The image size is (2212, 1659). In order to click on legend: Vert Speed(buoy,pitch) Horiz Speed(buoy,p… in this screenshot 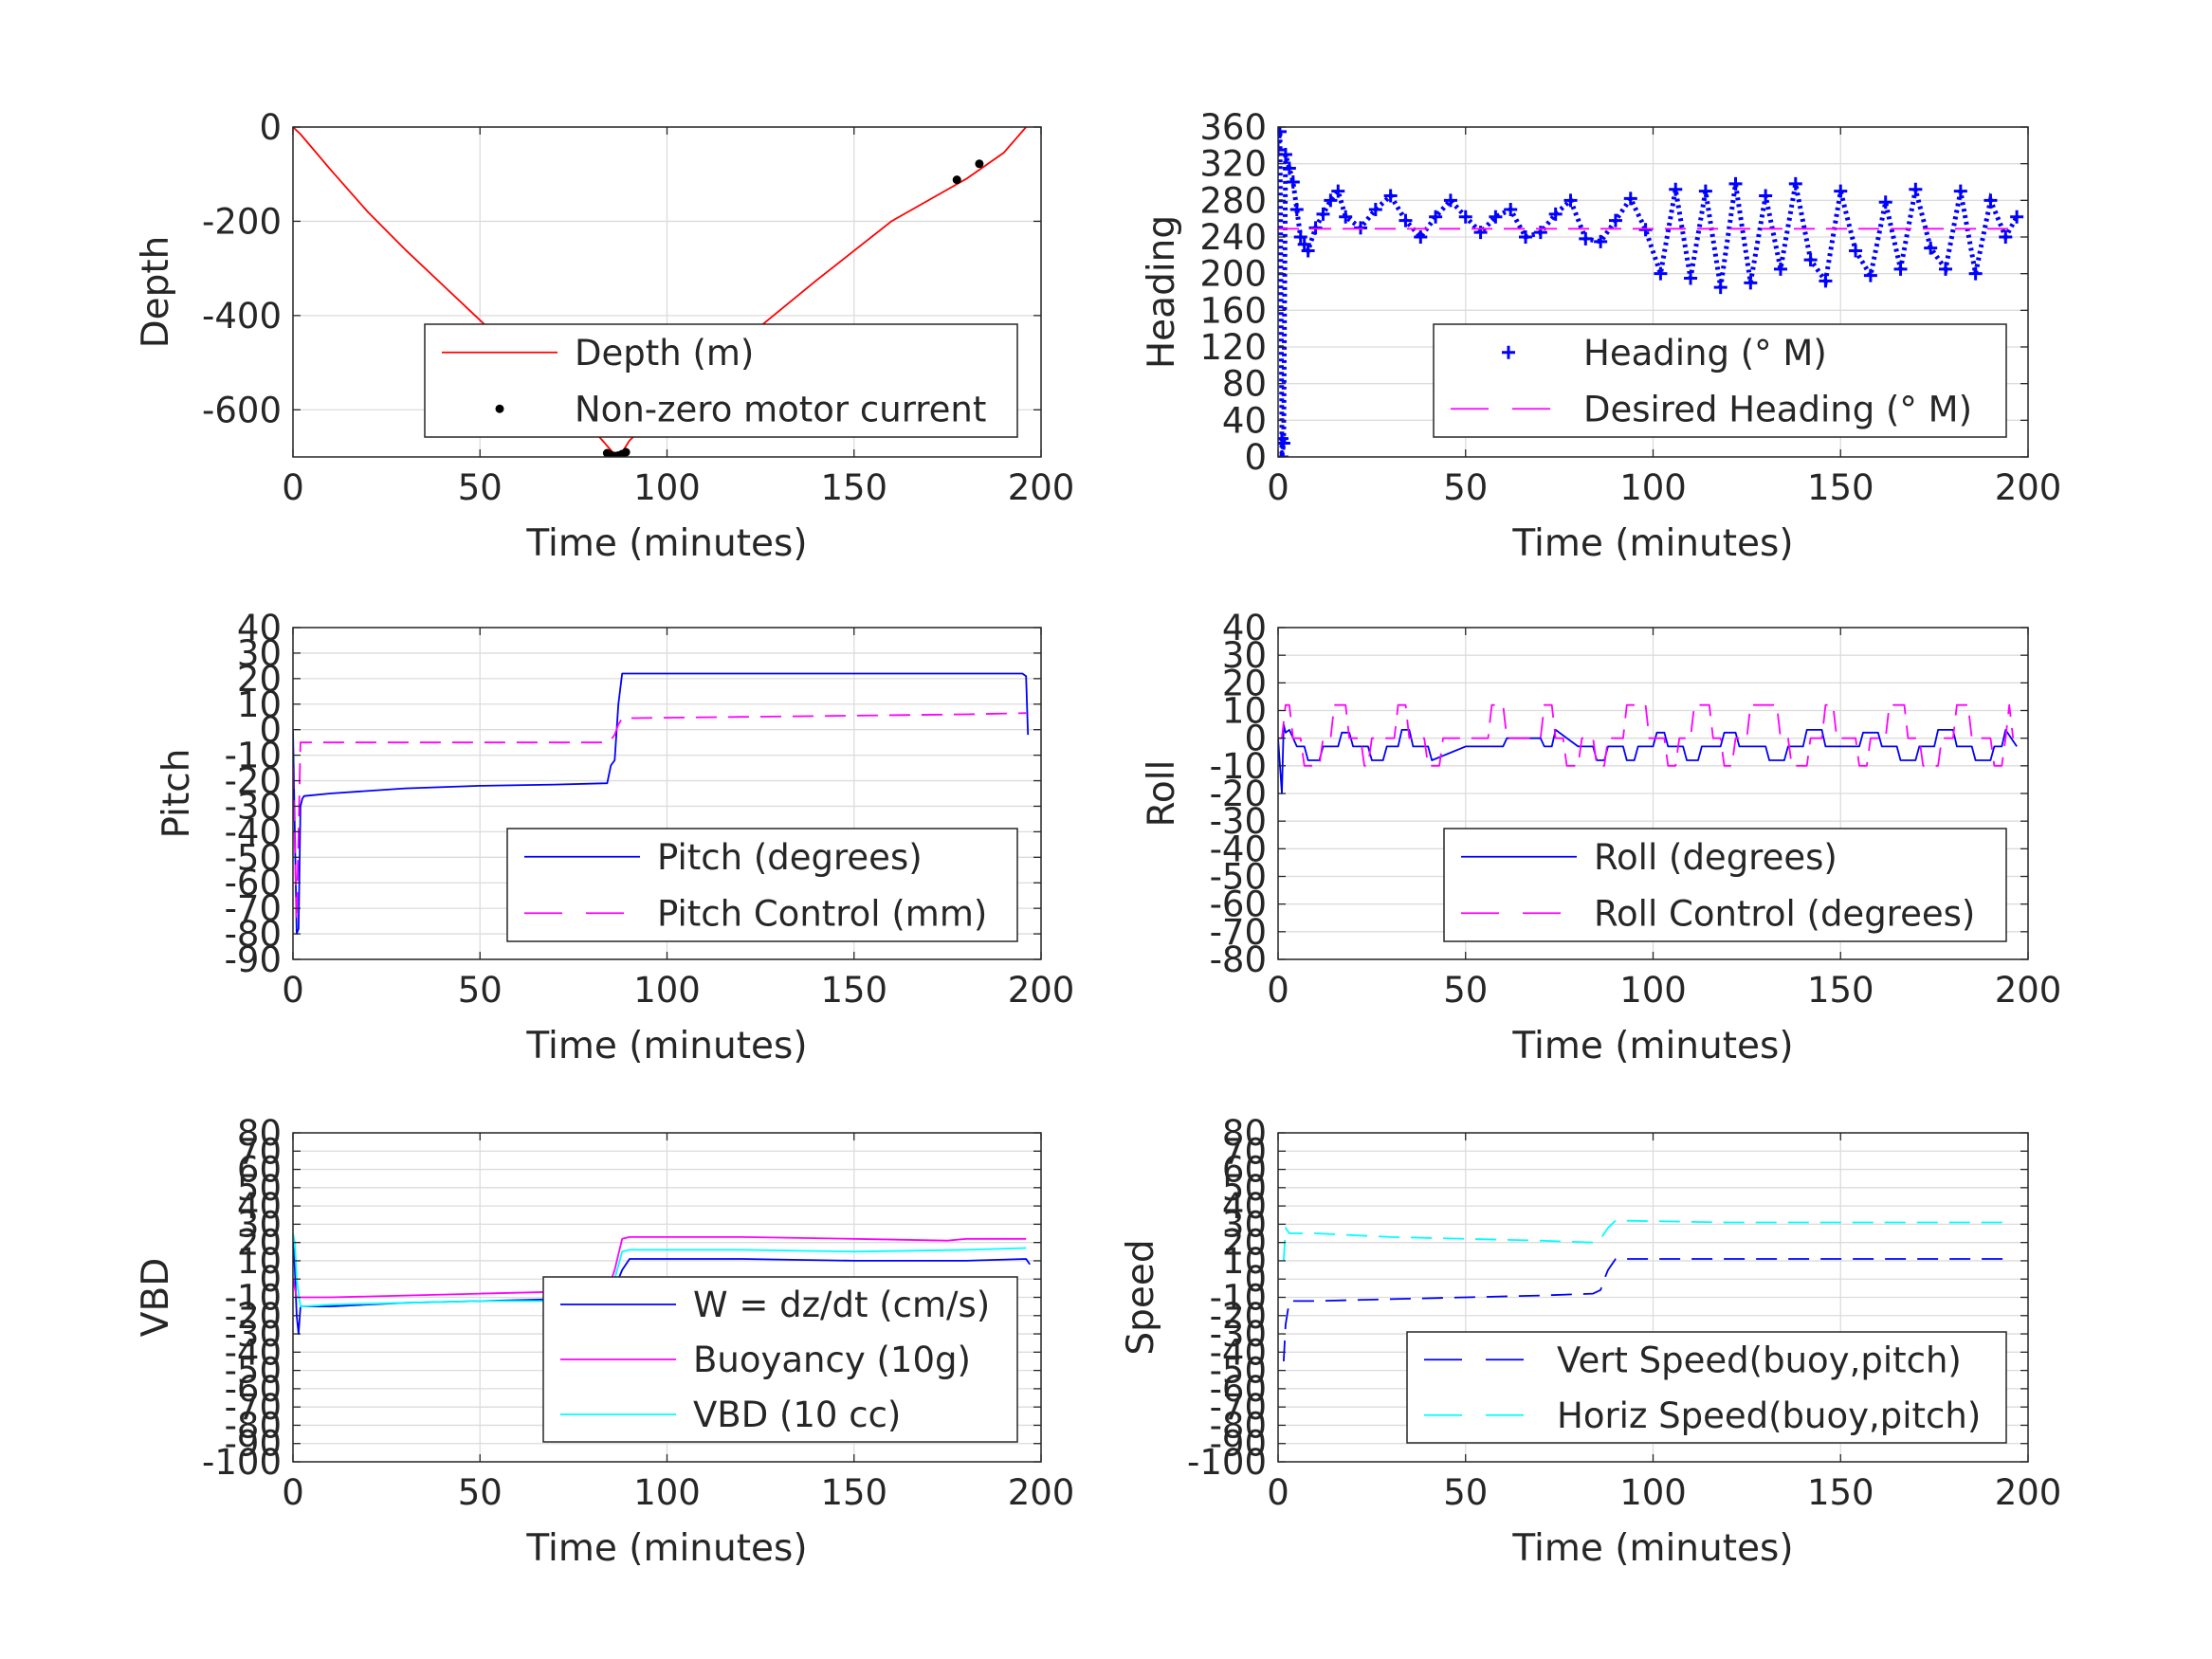, I will do `click(1706, 1387)`.